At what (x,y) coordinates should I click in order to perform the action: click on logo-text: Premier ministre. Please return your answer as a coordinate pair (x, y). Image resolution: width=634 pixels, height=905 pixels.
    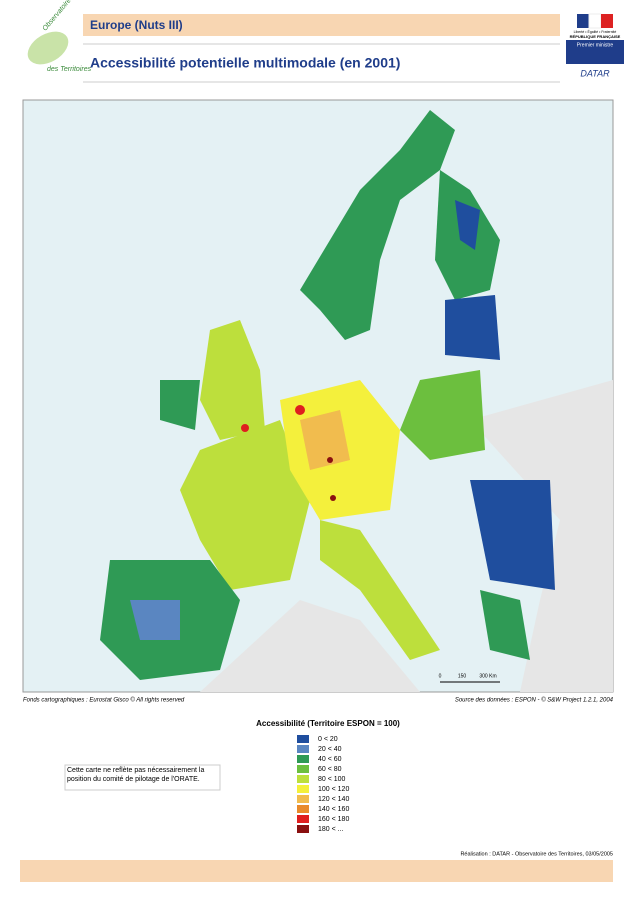
    Looking at the image, I should click on (595, 45).